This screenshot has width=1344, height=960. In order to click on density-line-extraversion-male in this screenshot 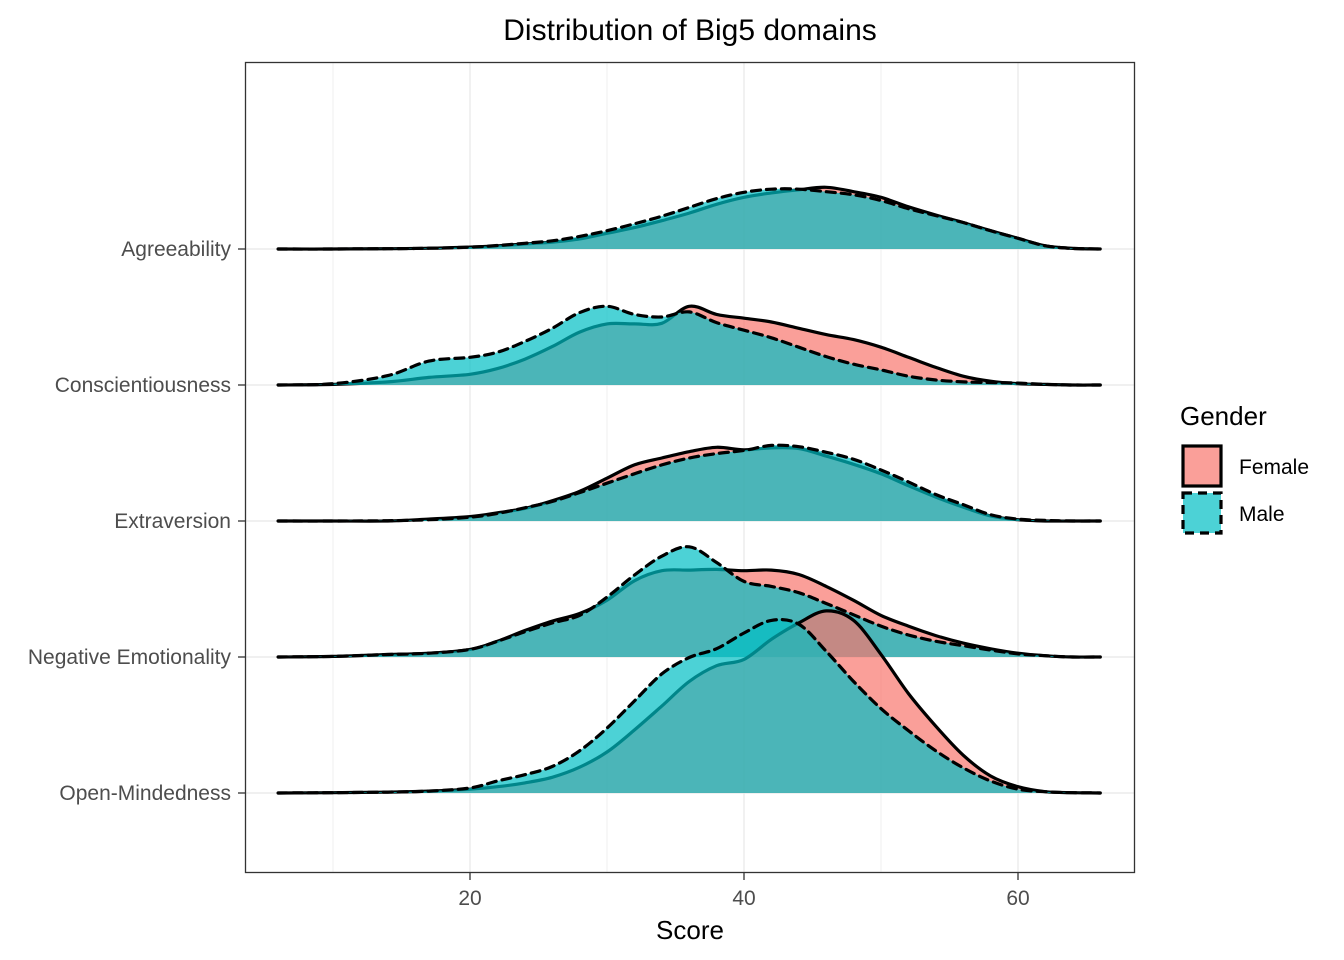, I will do `click(689, 483)`.